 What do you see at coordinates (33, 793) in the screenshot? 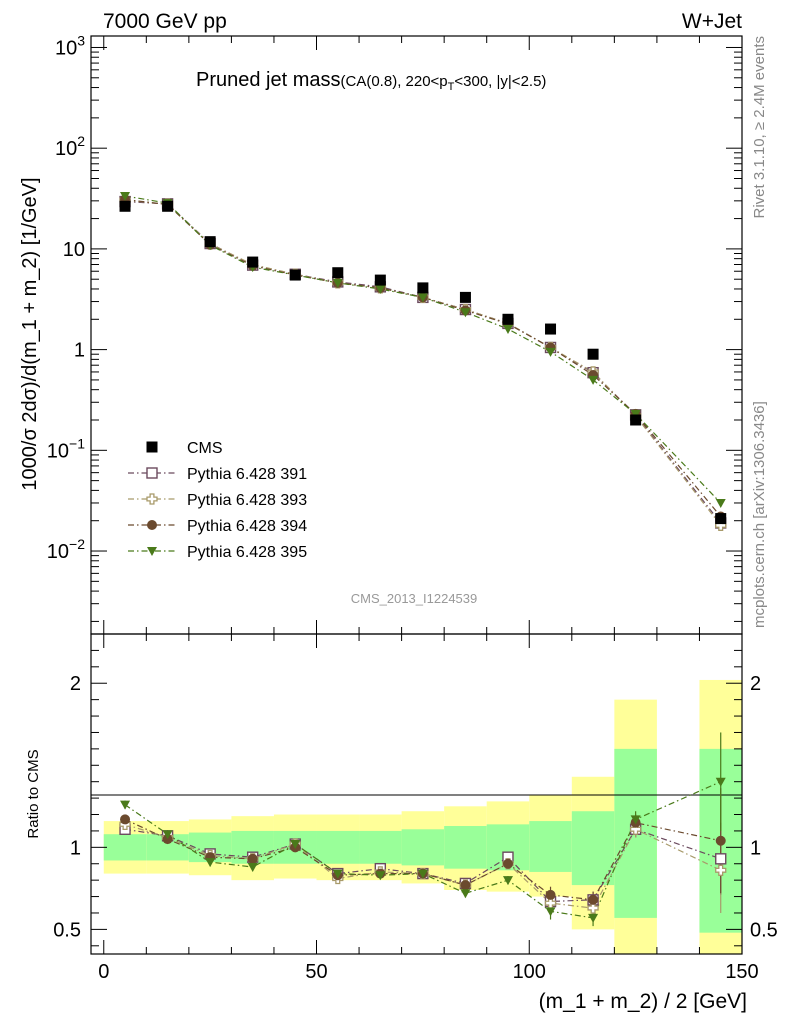
I see `ratio-y-axis-label: Ratio to CMS` at bounding box center [33, 793].